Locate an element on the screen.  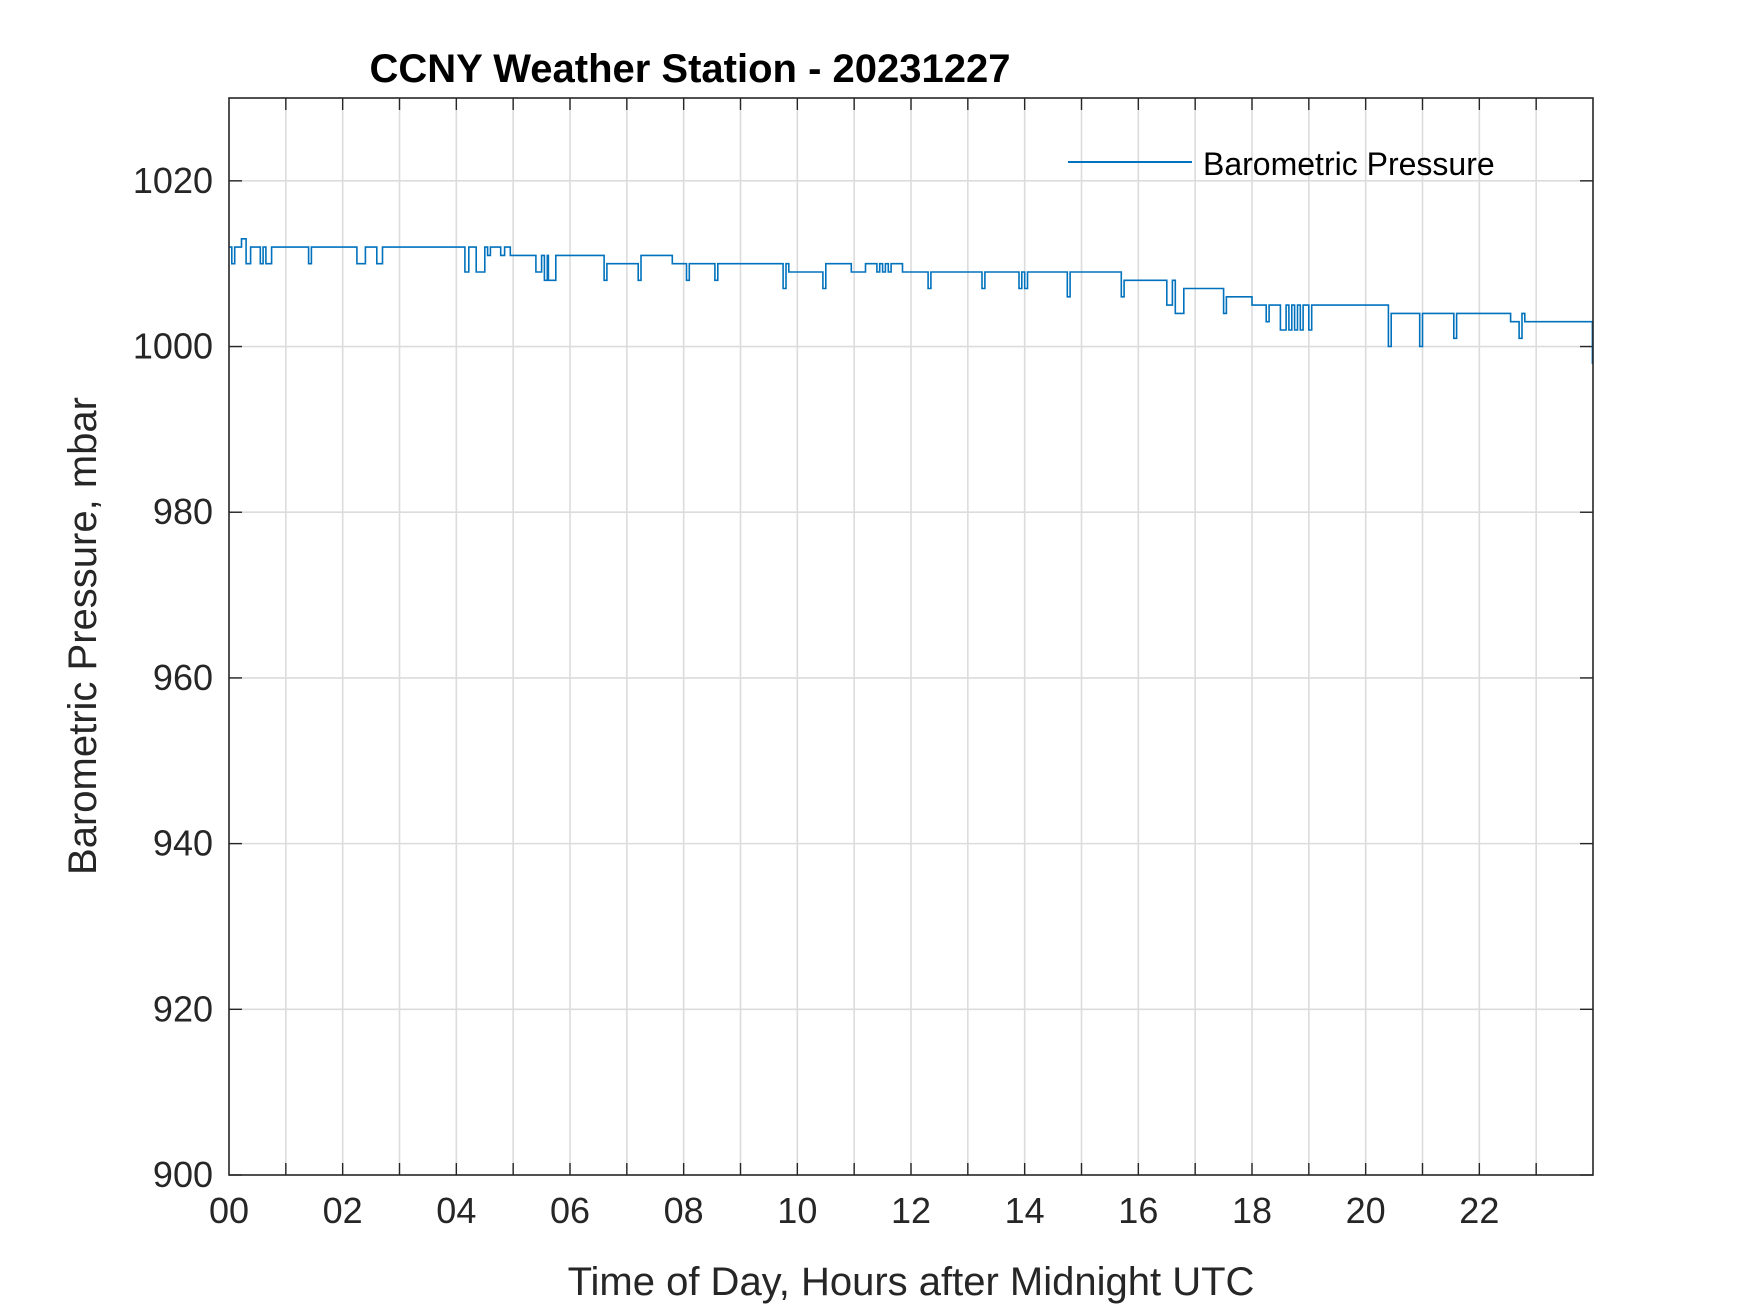
y-tick-label: 900 is located at coordinates (183, 1174).